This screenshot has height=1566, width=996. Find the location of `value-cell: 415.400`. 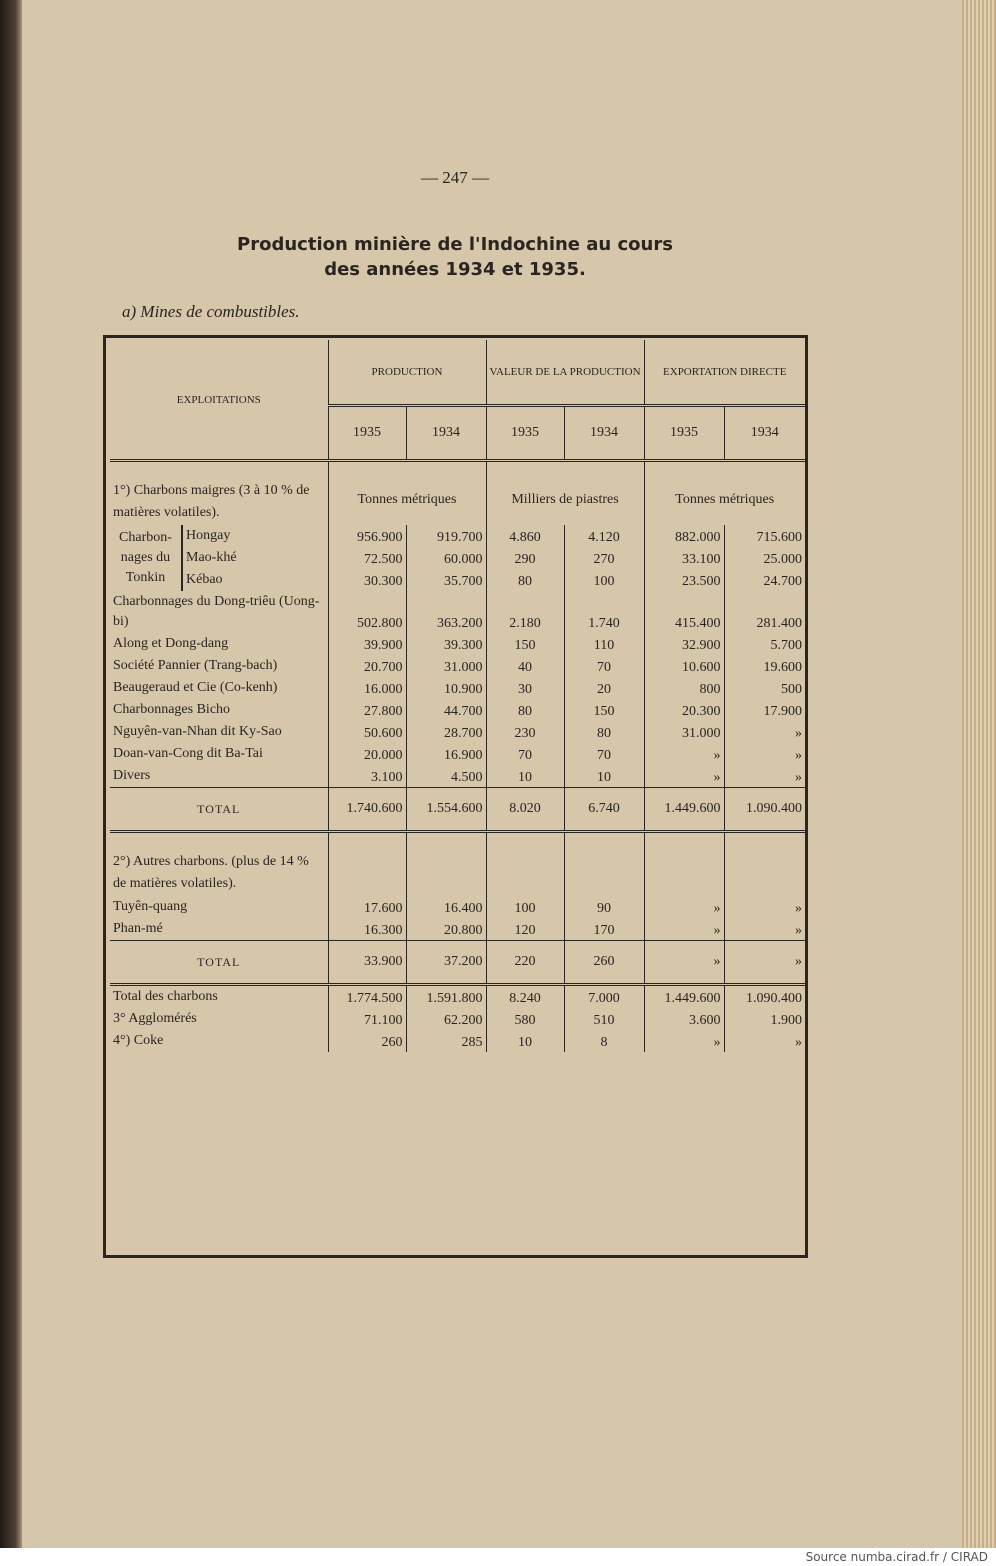

value-cell: 415.400 is located at coordinates (683, 612).